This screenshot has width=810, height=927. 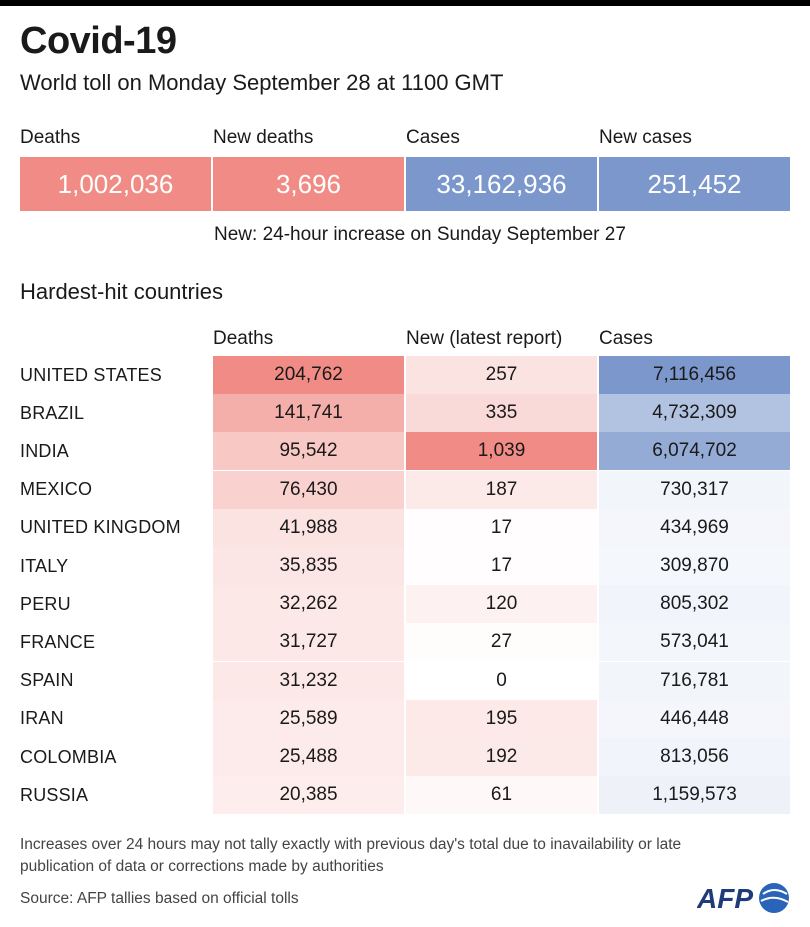 What do you see at coordinates (243, 338) in the screenshot?
I see `column-header-deaths: Deaths` at bounding box center [243, 338].